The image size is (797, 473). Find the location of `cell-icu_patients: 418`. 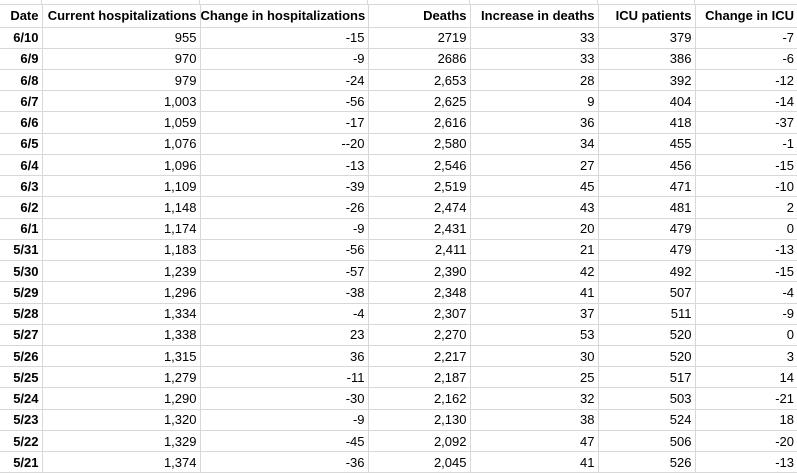

cell-icu_patients: 418 is located at coordinates (647, 122).